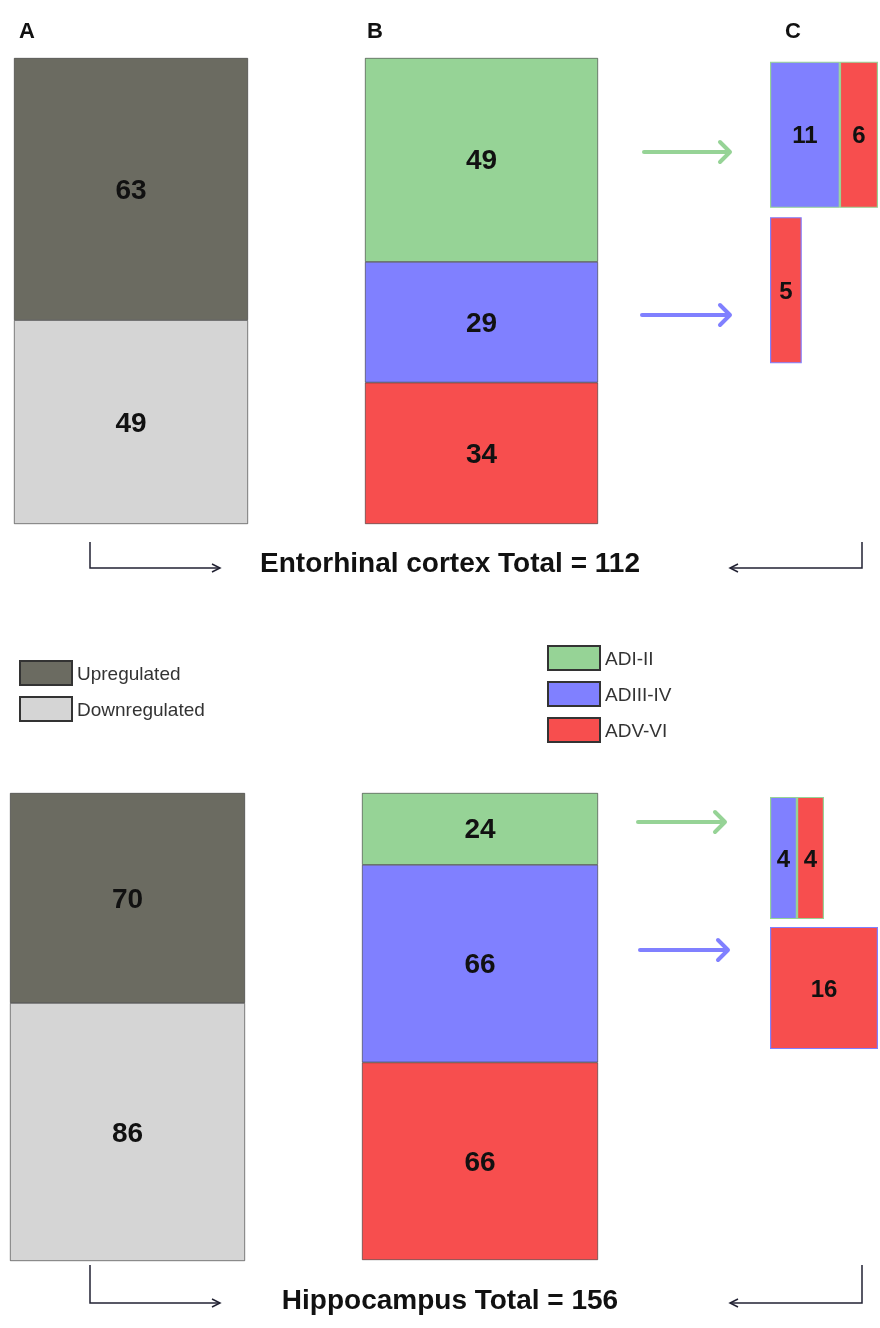  Describe the element at coordinates (450, 562) in the screenshot. I see `text: Entorhinal cortex Total = 112` at that location.